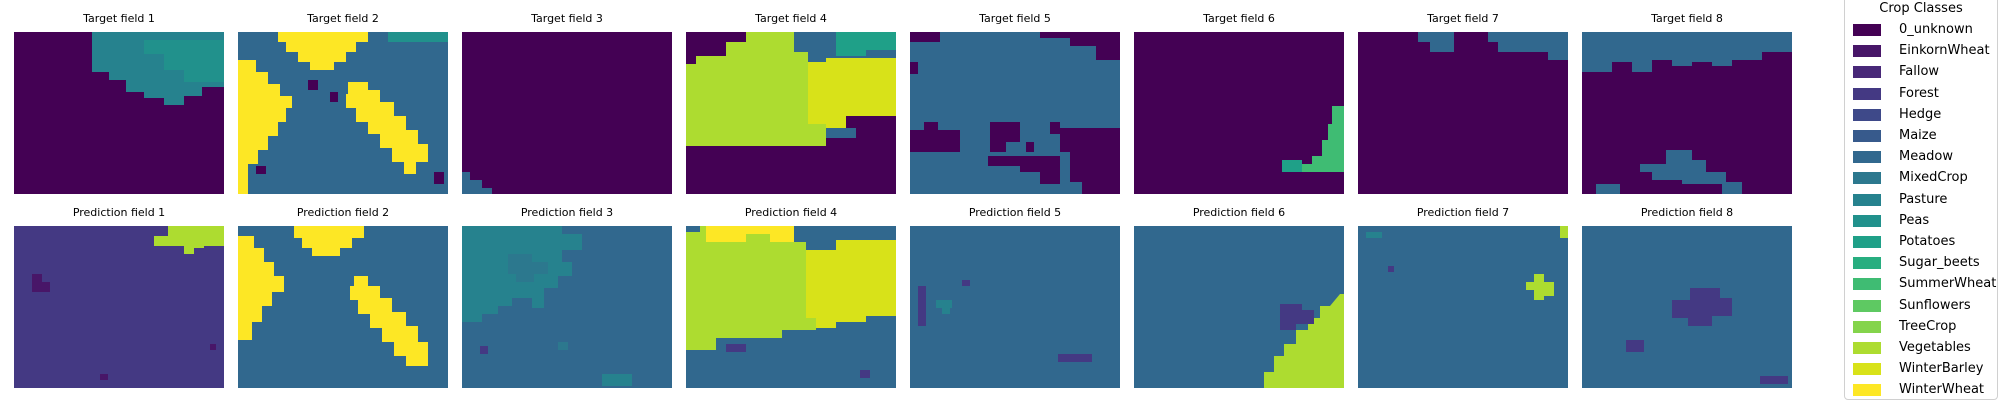  Describe the element at coordinates (1920, 114) in the screenshot. I see `legend-label: Hedge` at that location.